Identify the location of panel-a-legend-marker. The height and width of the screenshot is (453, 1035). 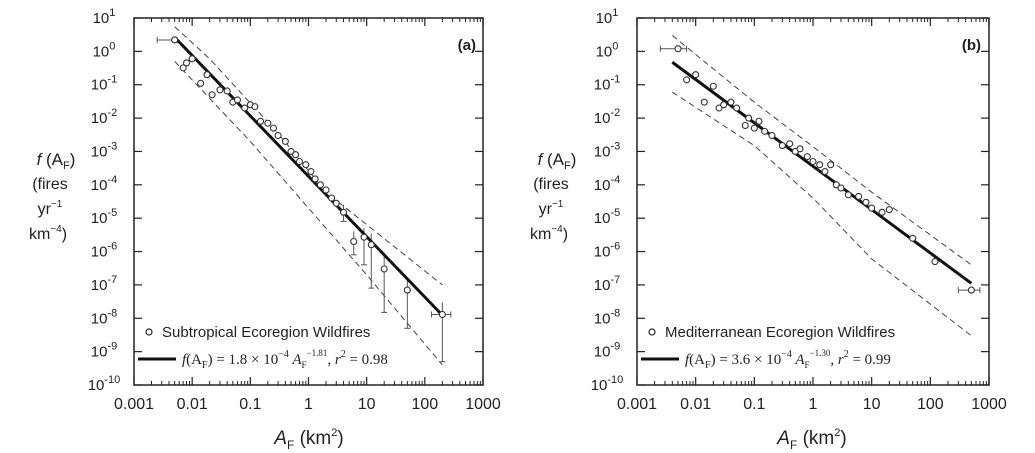
(149, 332).